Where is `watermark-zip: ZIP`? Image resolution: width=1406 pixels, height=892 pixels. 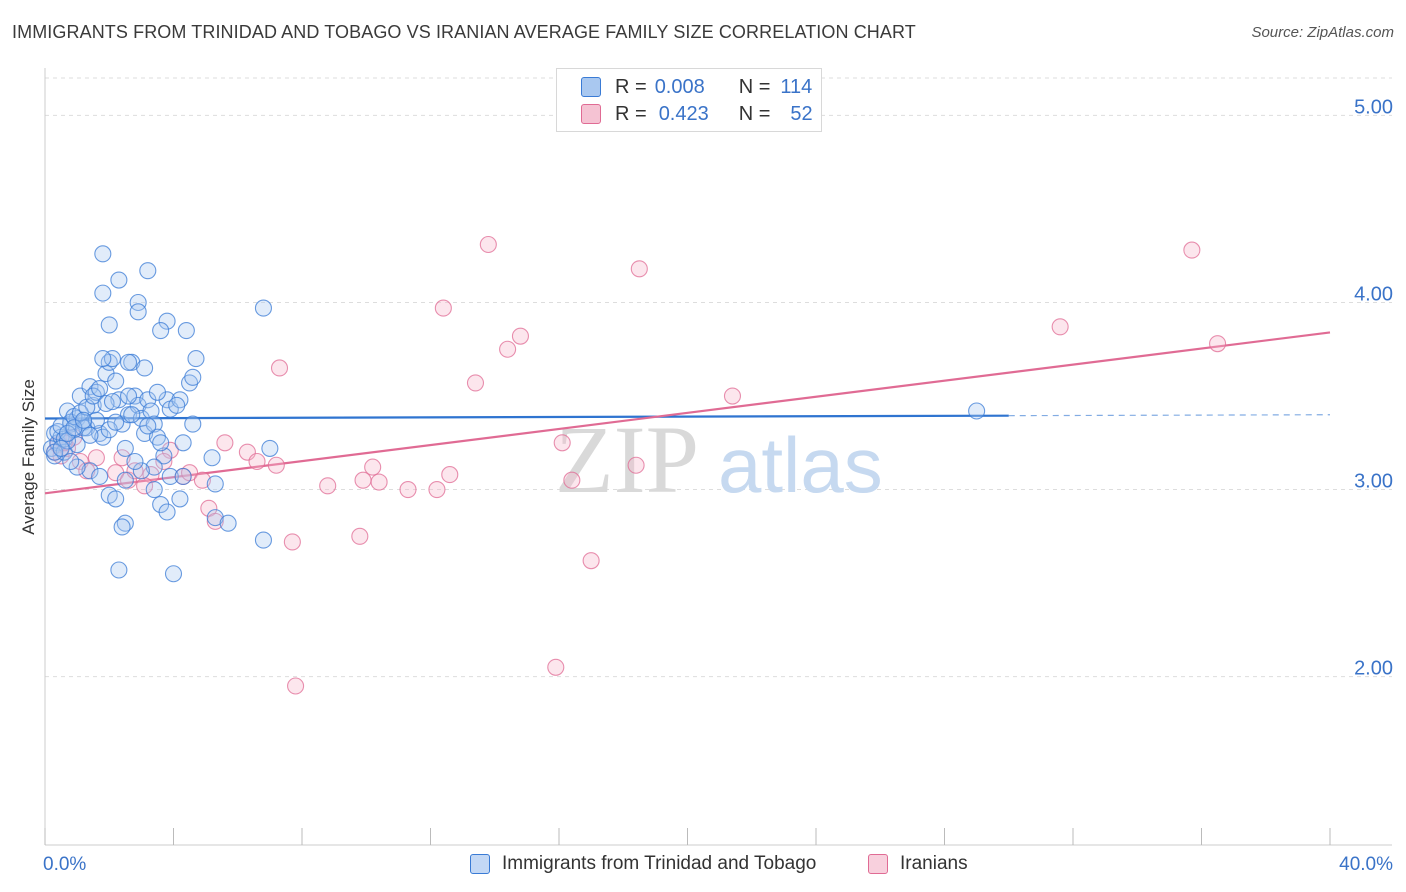 watermark-zip: ZIP is located at coordinates (627, 459).